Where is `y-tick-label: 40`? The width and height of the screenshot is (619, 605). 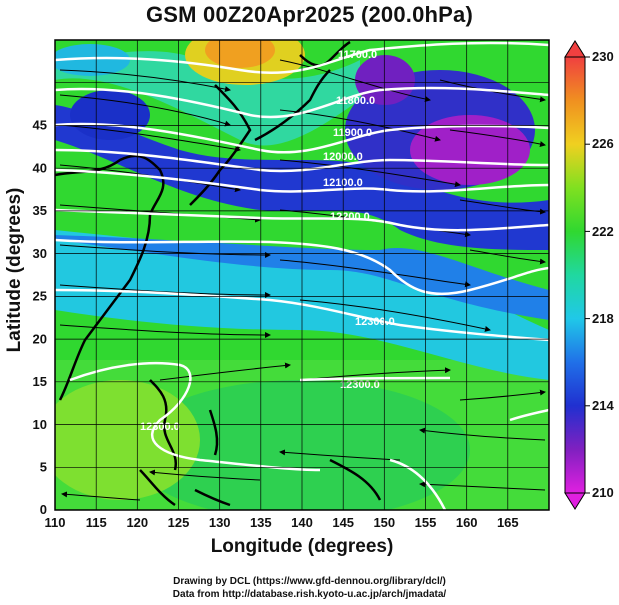
y-tick-label: 40 is located at coordinates (40, 167).